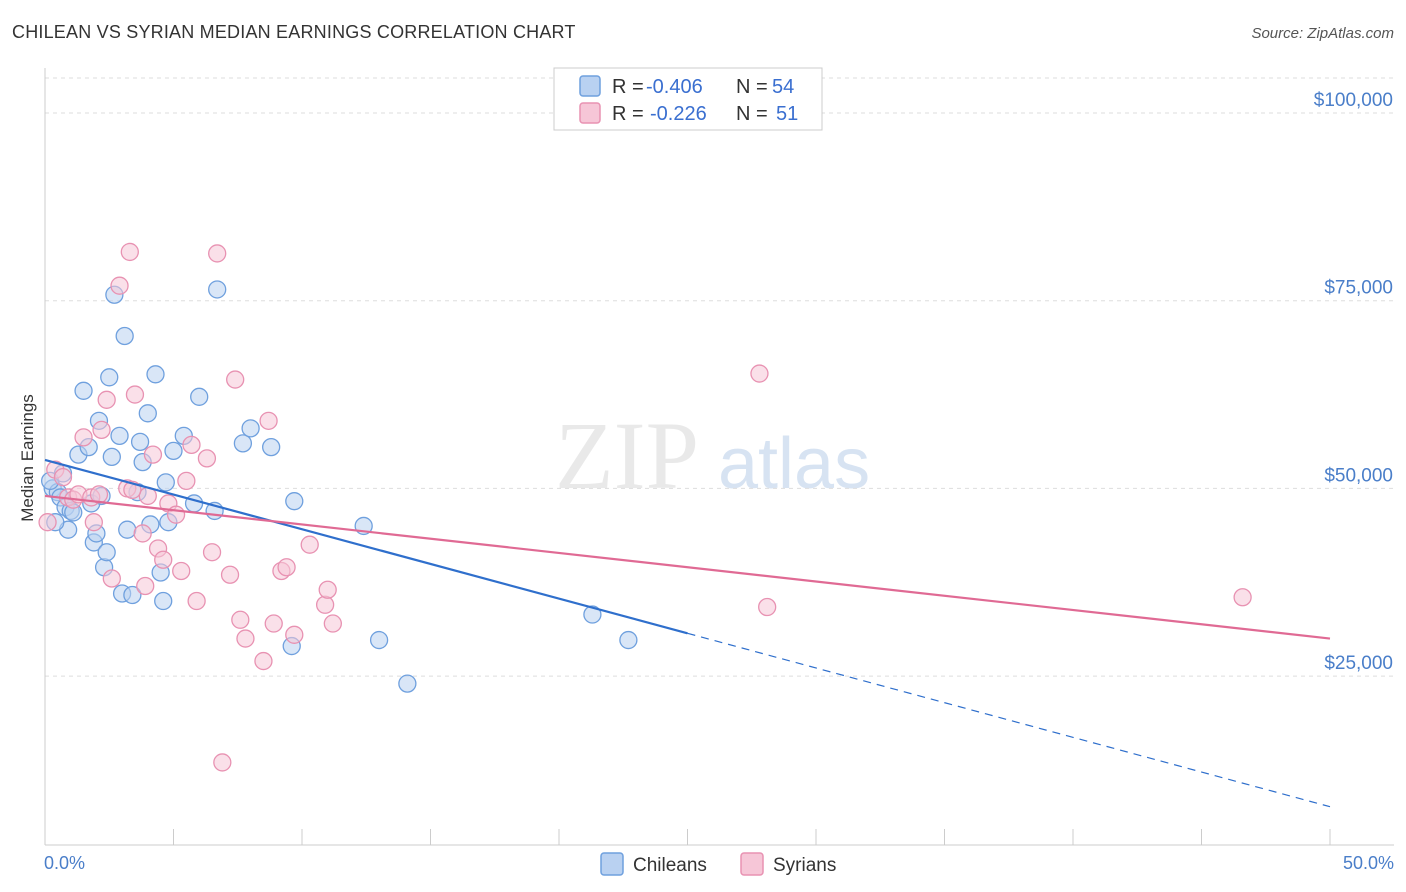 Image resolution: width=1406 pixels, height=892 pixels. I want to click on watermark-zip: ZIP, so click(627, 455).